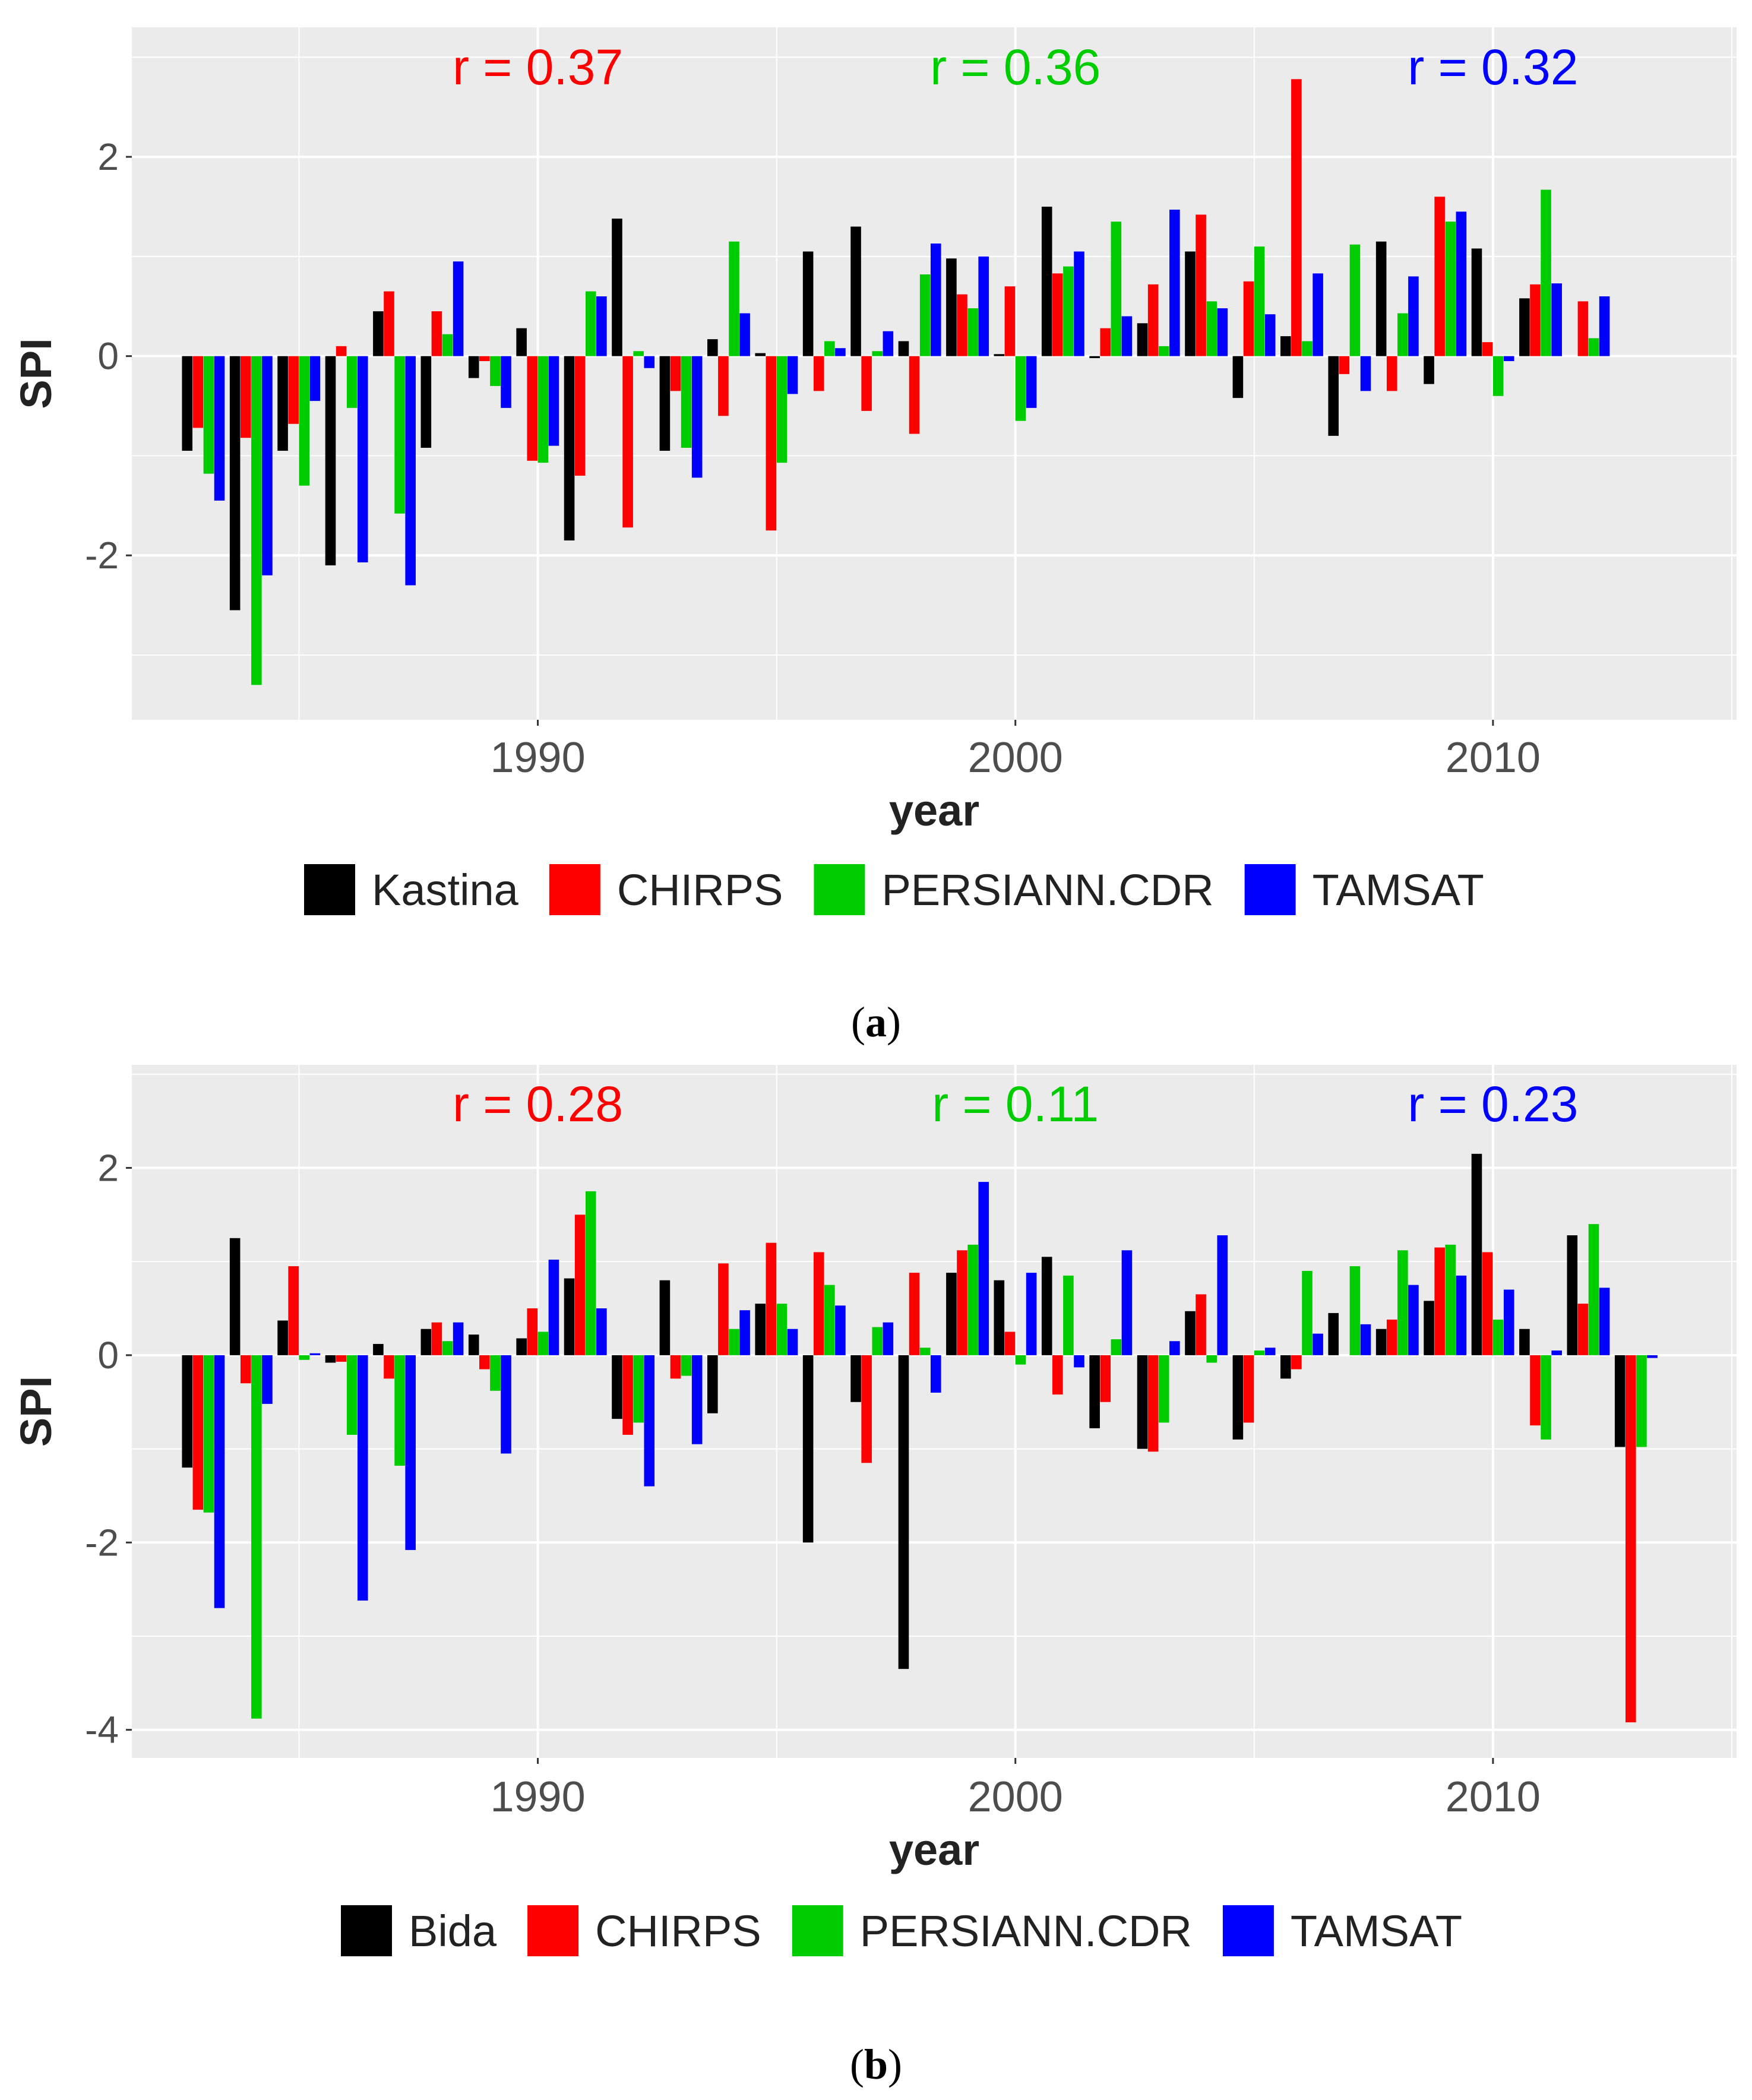 This screenshot has width=1752, height=2100. What do you see at coordinates (36, 374) in the screenshot?
I see `y-axis-title: SPI` at bounding box center [36, 374].